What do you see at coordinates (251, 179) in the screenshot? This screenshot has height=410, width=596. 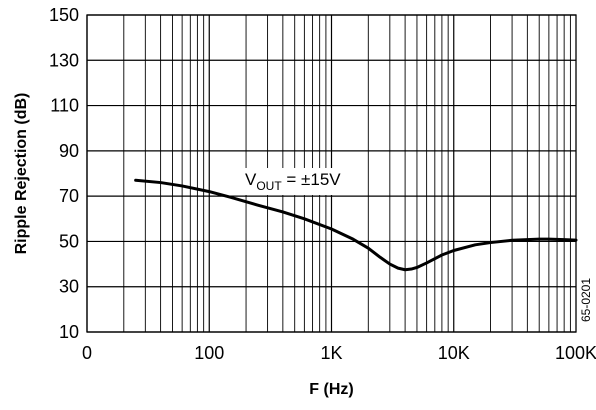 I see `annotation-prefix: V` at bounding box center [251, 179].